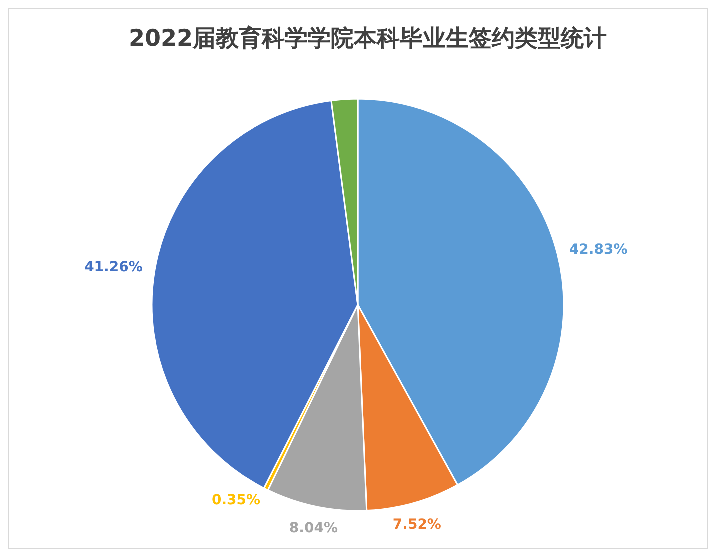  What do you see at coordinates (313, 528) in the screenshot?
I see `data-label: 8.04%` at bounding box center [313, 528].